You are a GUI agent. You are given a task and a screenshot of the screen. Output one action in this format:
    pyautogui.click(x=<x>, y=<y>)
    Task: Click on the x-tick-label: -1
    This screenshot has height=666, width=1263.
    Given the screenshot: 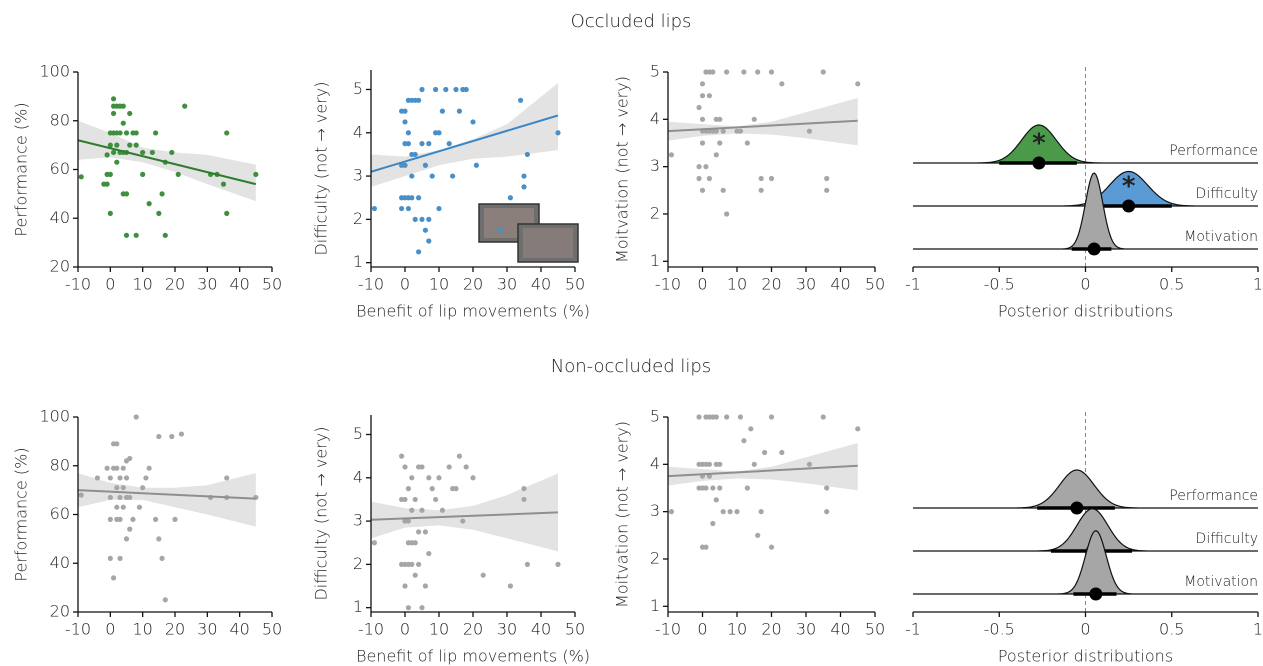 What is the action you would take?
    pyautogui.click(x=913, y=629)
    